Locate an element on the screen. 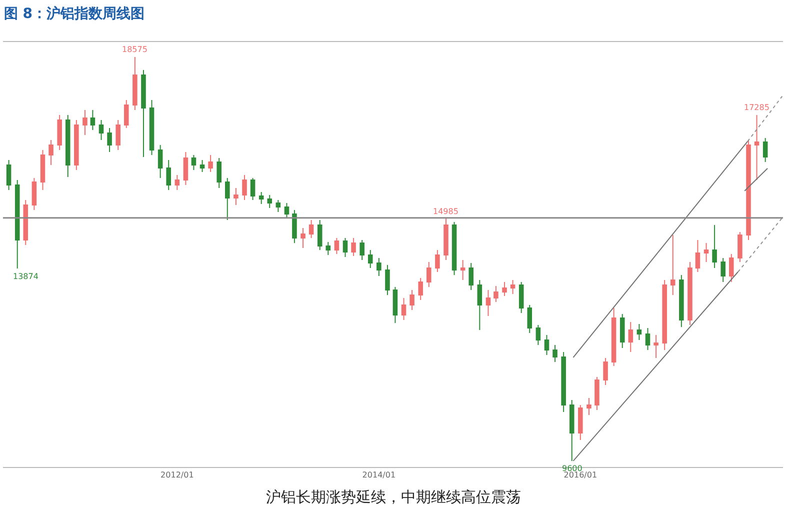 This screenshot has width=790, height=513. x-tick-label: 2014/01 is located at coordinates (379, 475).